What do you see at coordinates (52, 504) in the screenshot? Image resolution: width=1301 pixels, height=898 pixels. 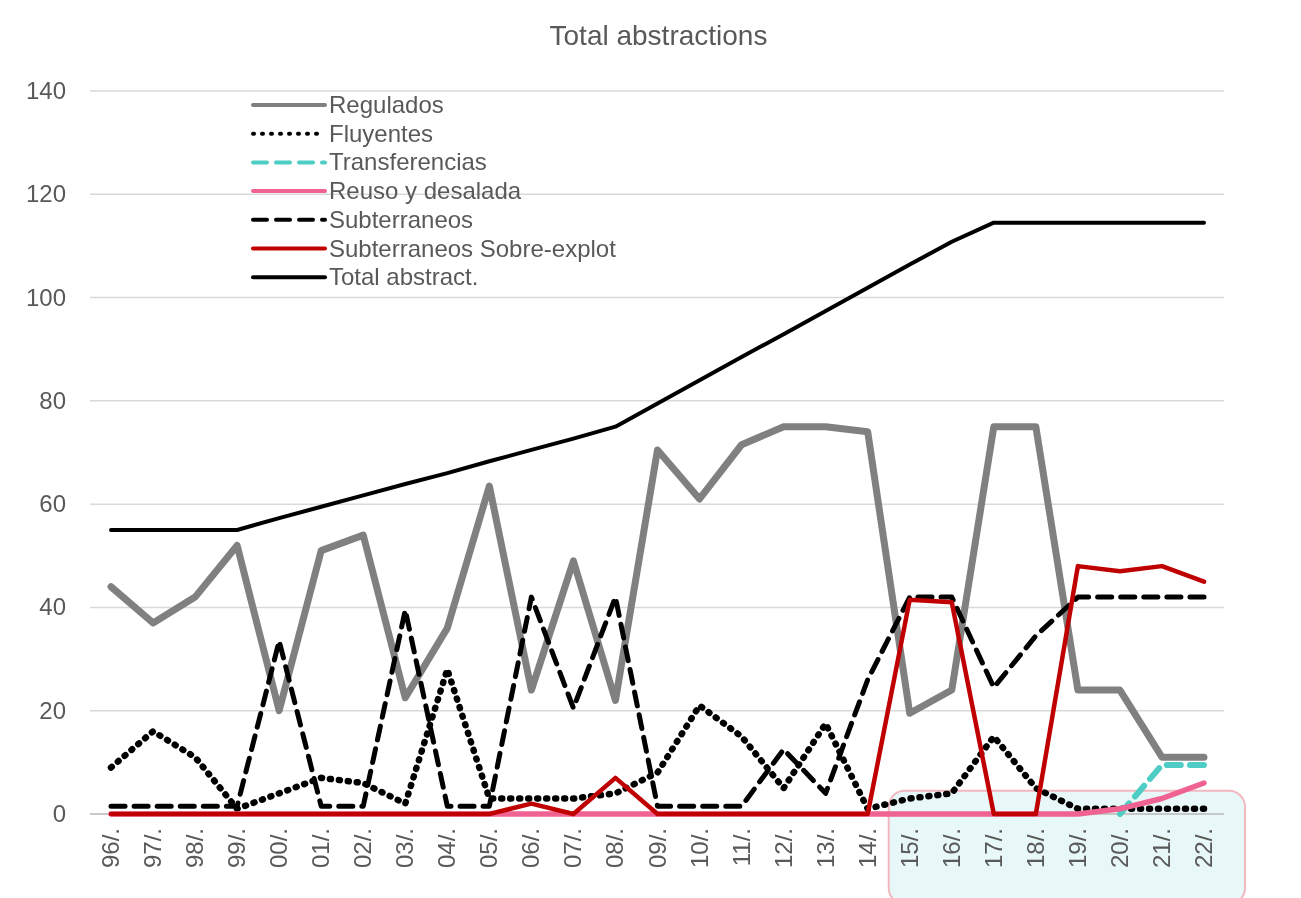 I see `y-tick-label: 60` at bounding box center [52, 504].